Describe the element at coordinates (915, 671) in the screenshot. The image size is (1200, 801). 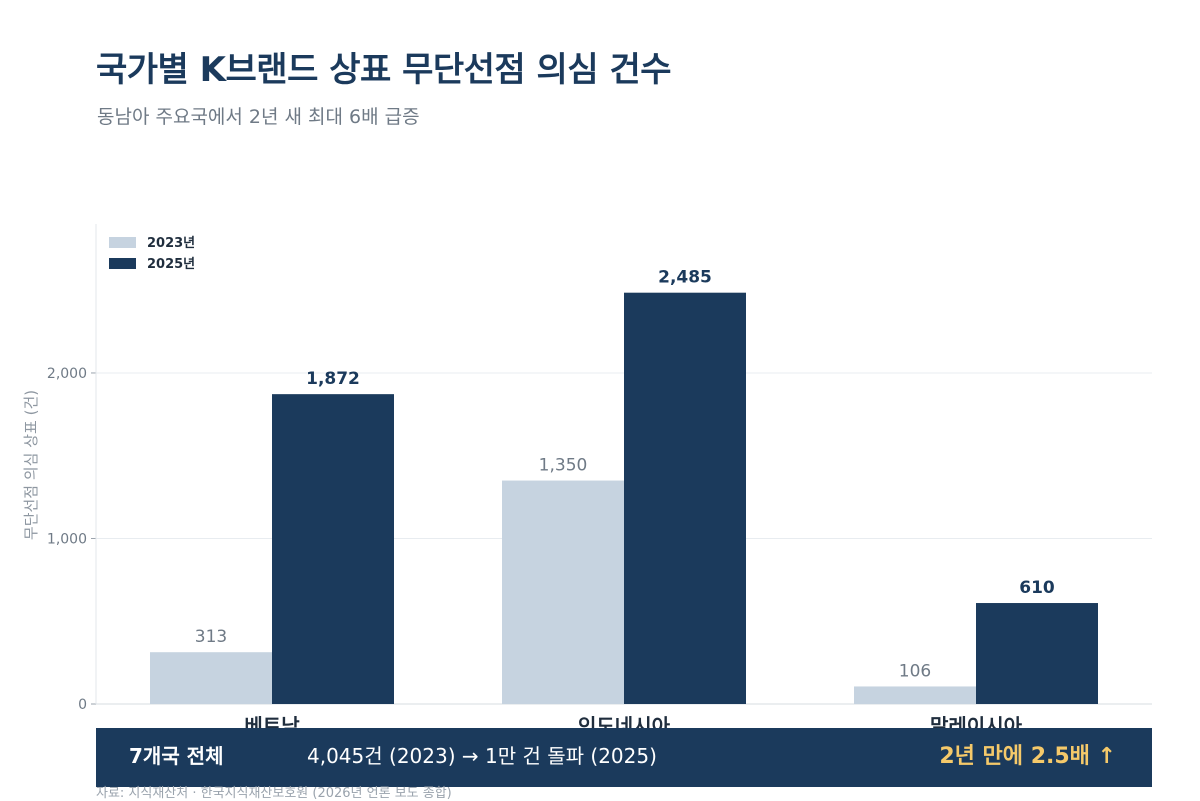
I see `data-label: 106` at that location.